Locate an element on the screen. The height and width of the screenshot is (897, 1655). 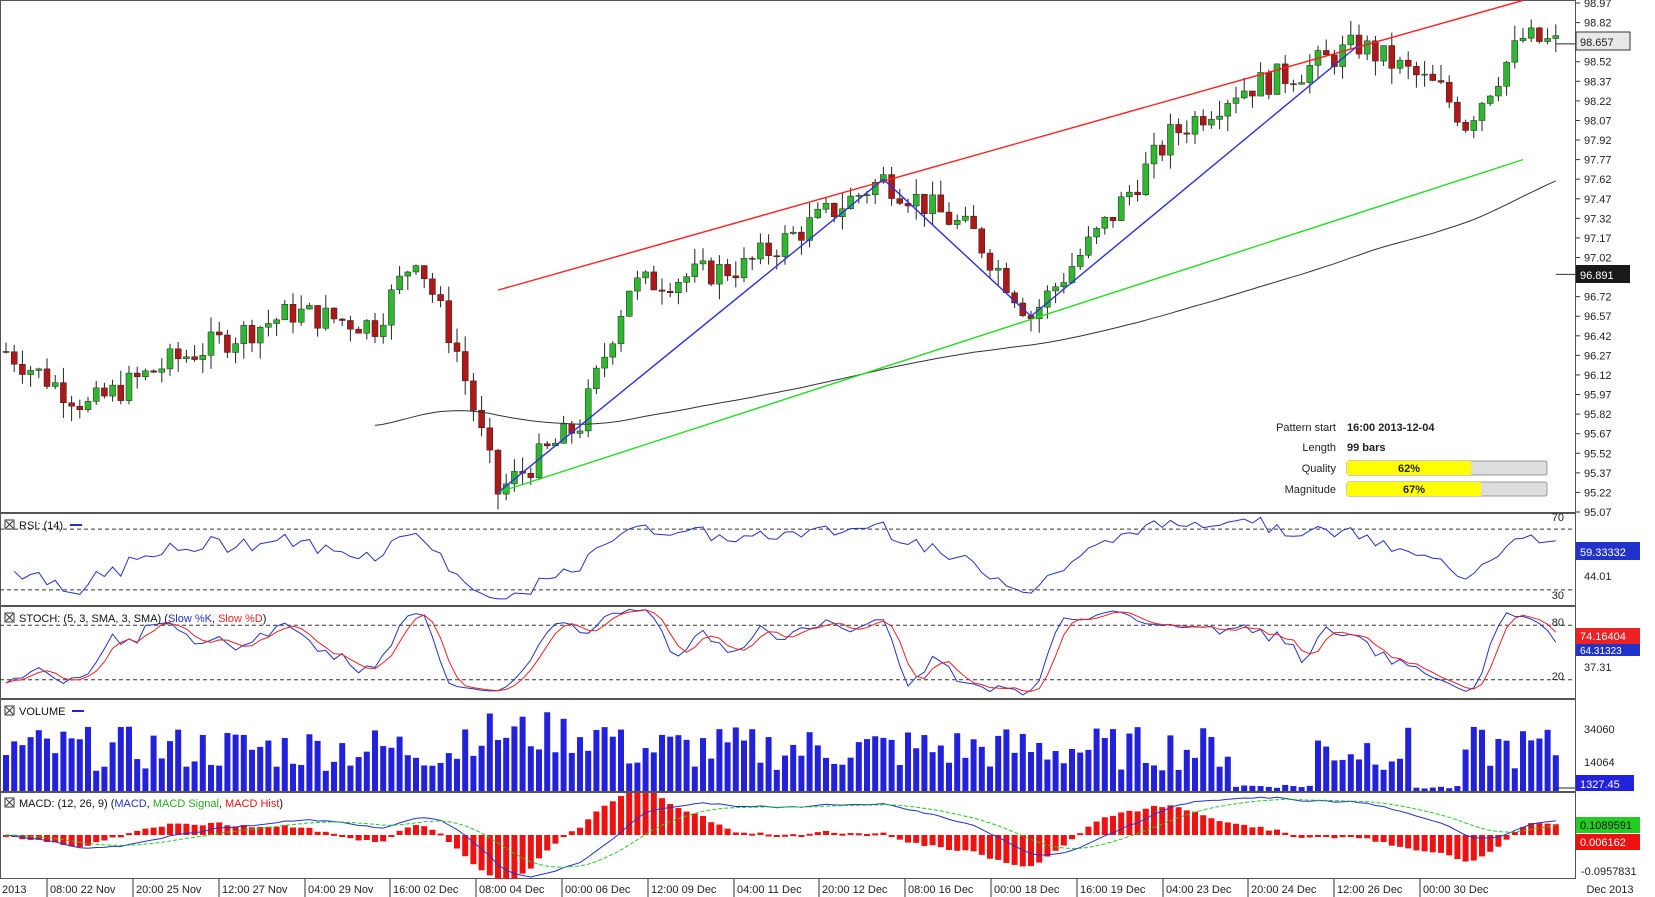
stoch-value-tags: 74.16404 64.31323 is located at coordinates (1608, 642).